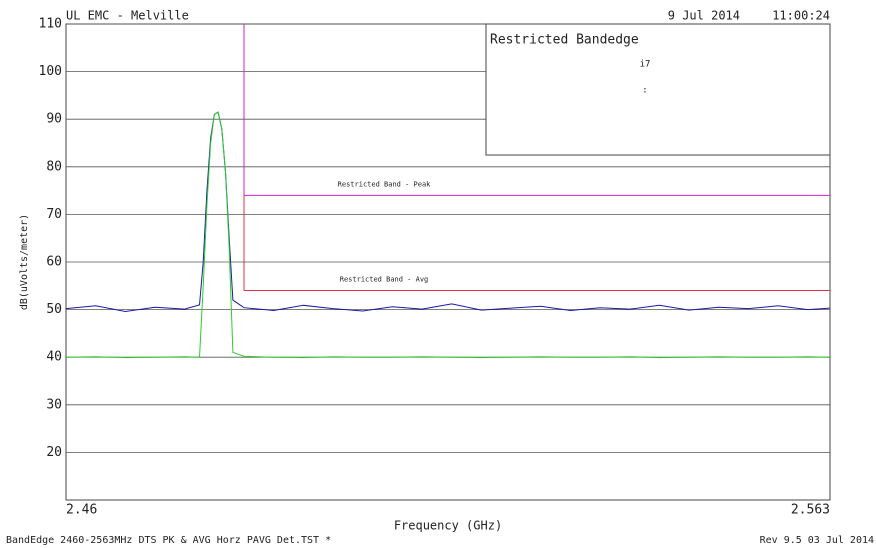 Image resolution: width=876 pixels, height=548 pixels. Describe the element at coordinates (127, 16) in the screenshot. I see `site: UL EMC - Melville` at that location.